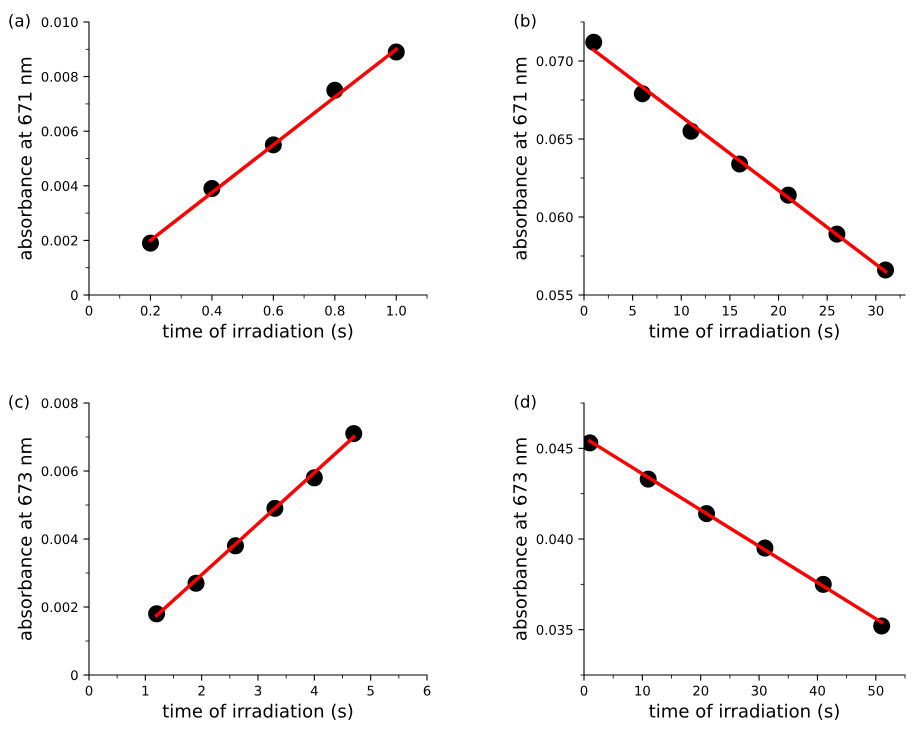  I want to click on x-tick-label: 15, so click(730, 311).